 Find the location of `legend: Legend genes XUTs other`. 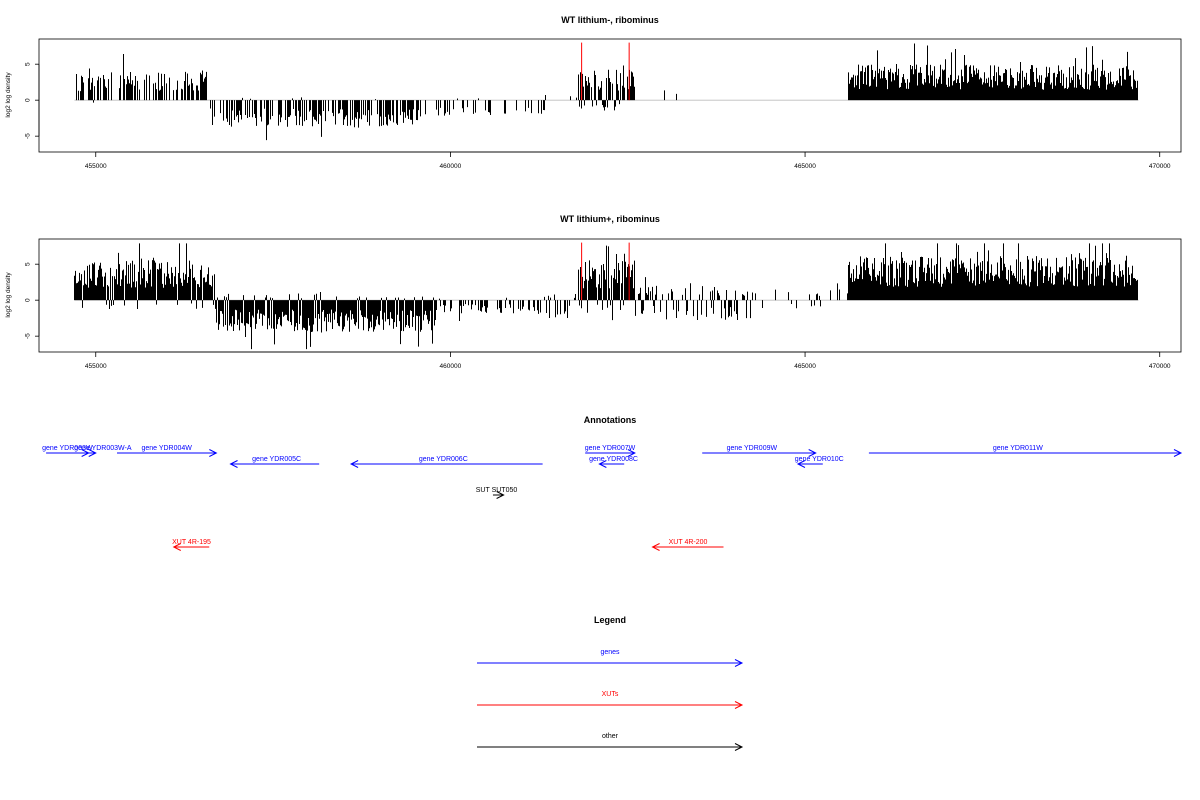

legend: Legend genes XUTs other is located at coordinates (610, 683).